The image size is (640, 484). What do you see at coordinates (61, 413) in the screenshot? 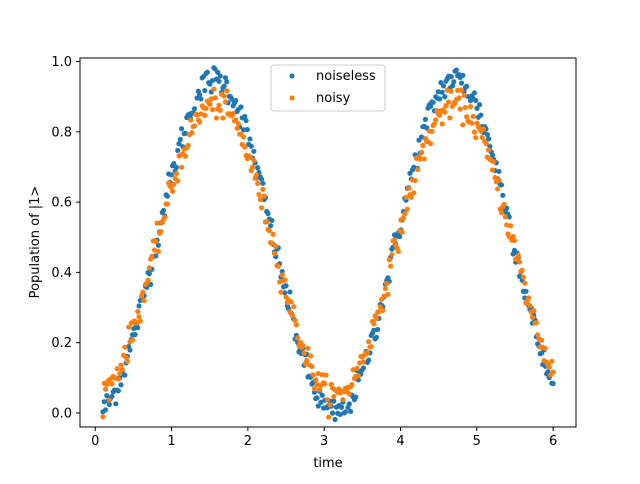
I see `y-tick-label: 0.0` at bounding box center [61, 413].